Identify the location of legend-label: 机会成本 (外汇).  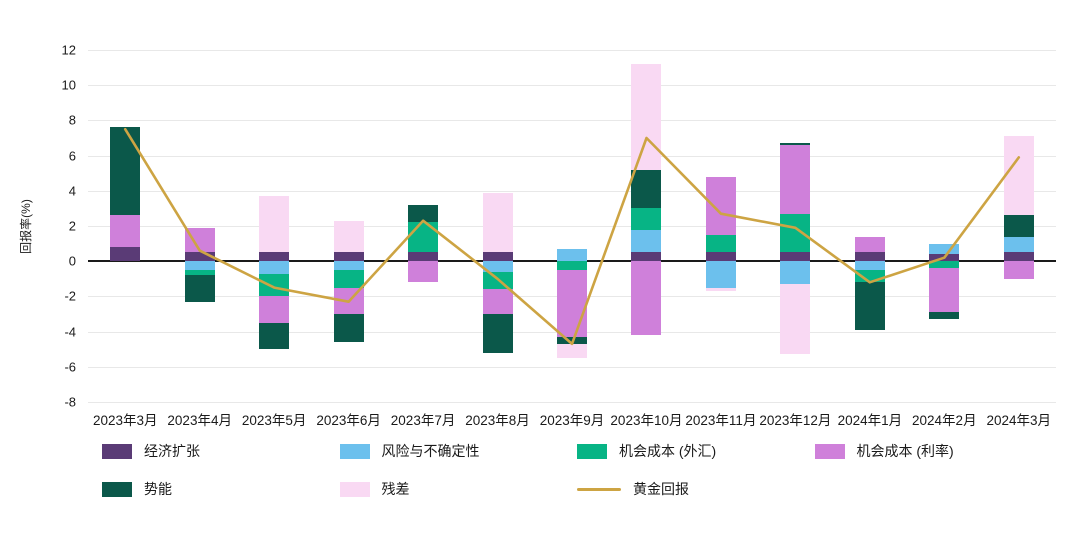
(668, 451).